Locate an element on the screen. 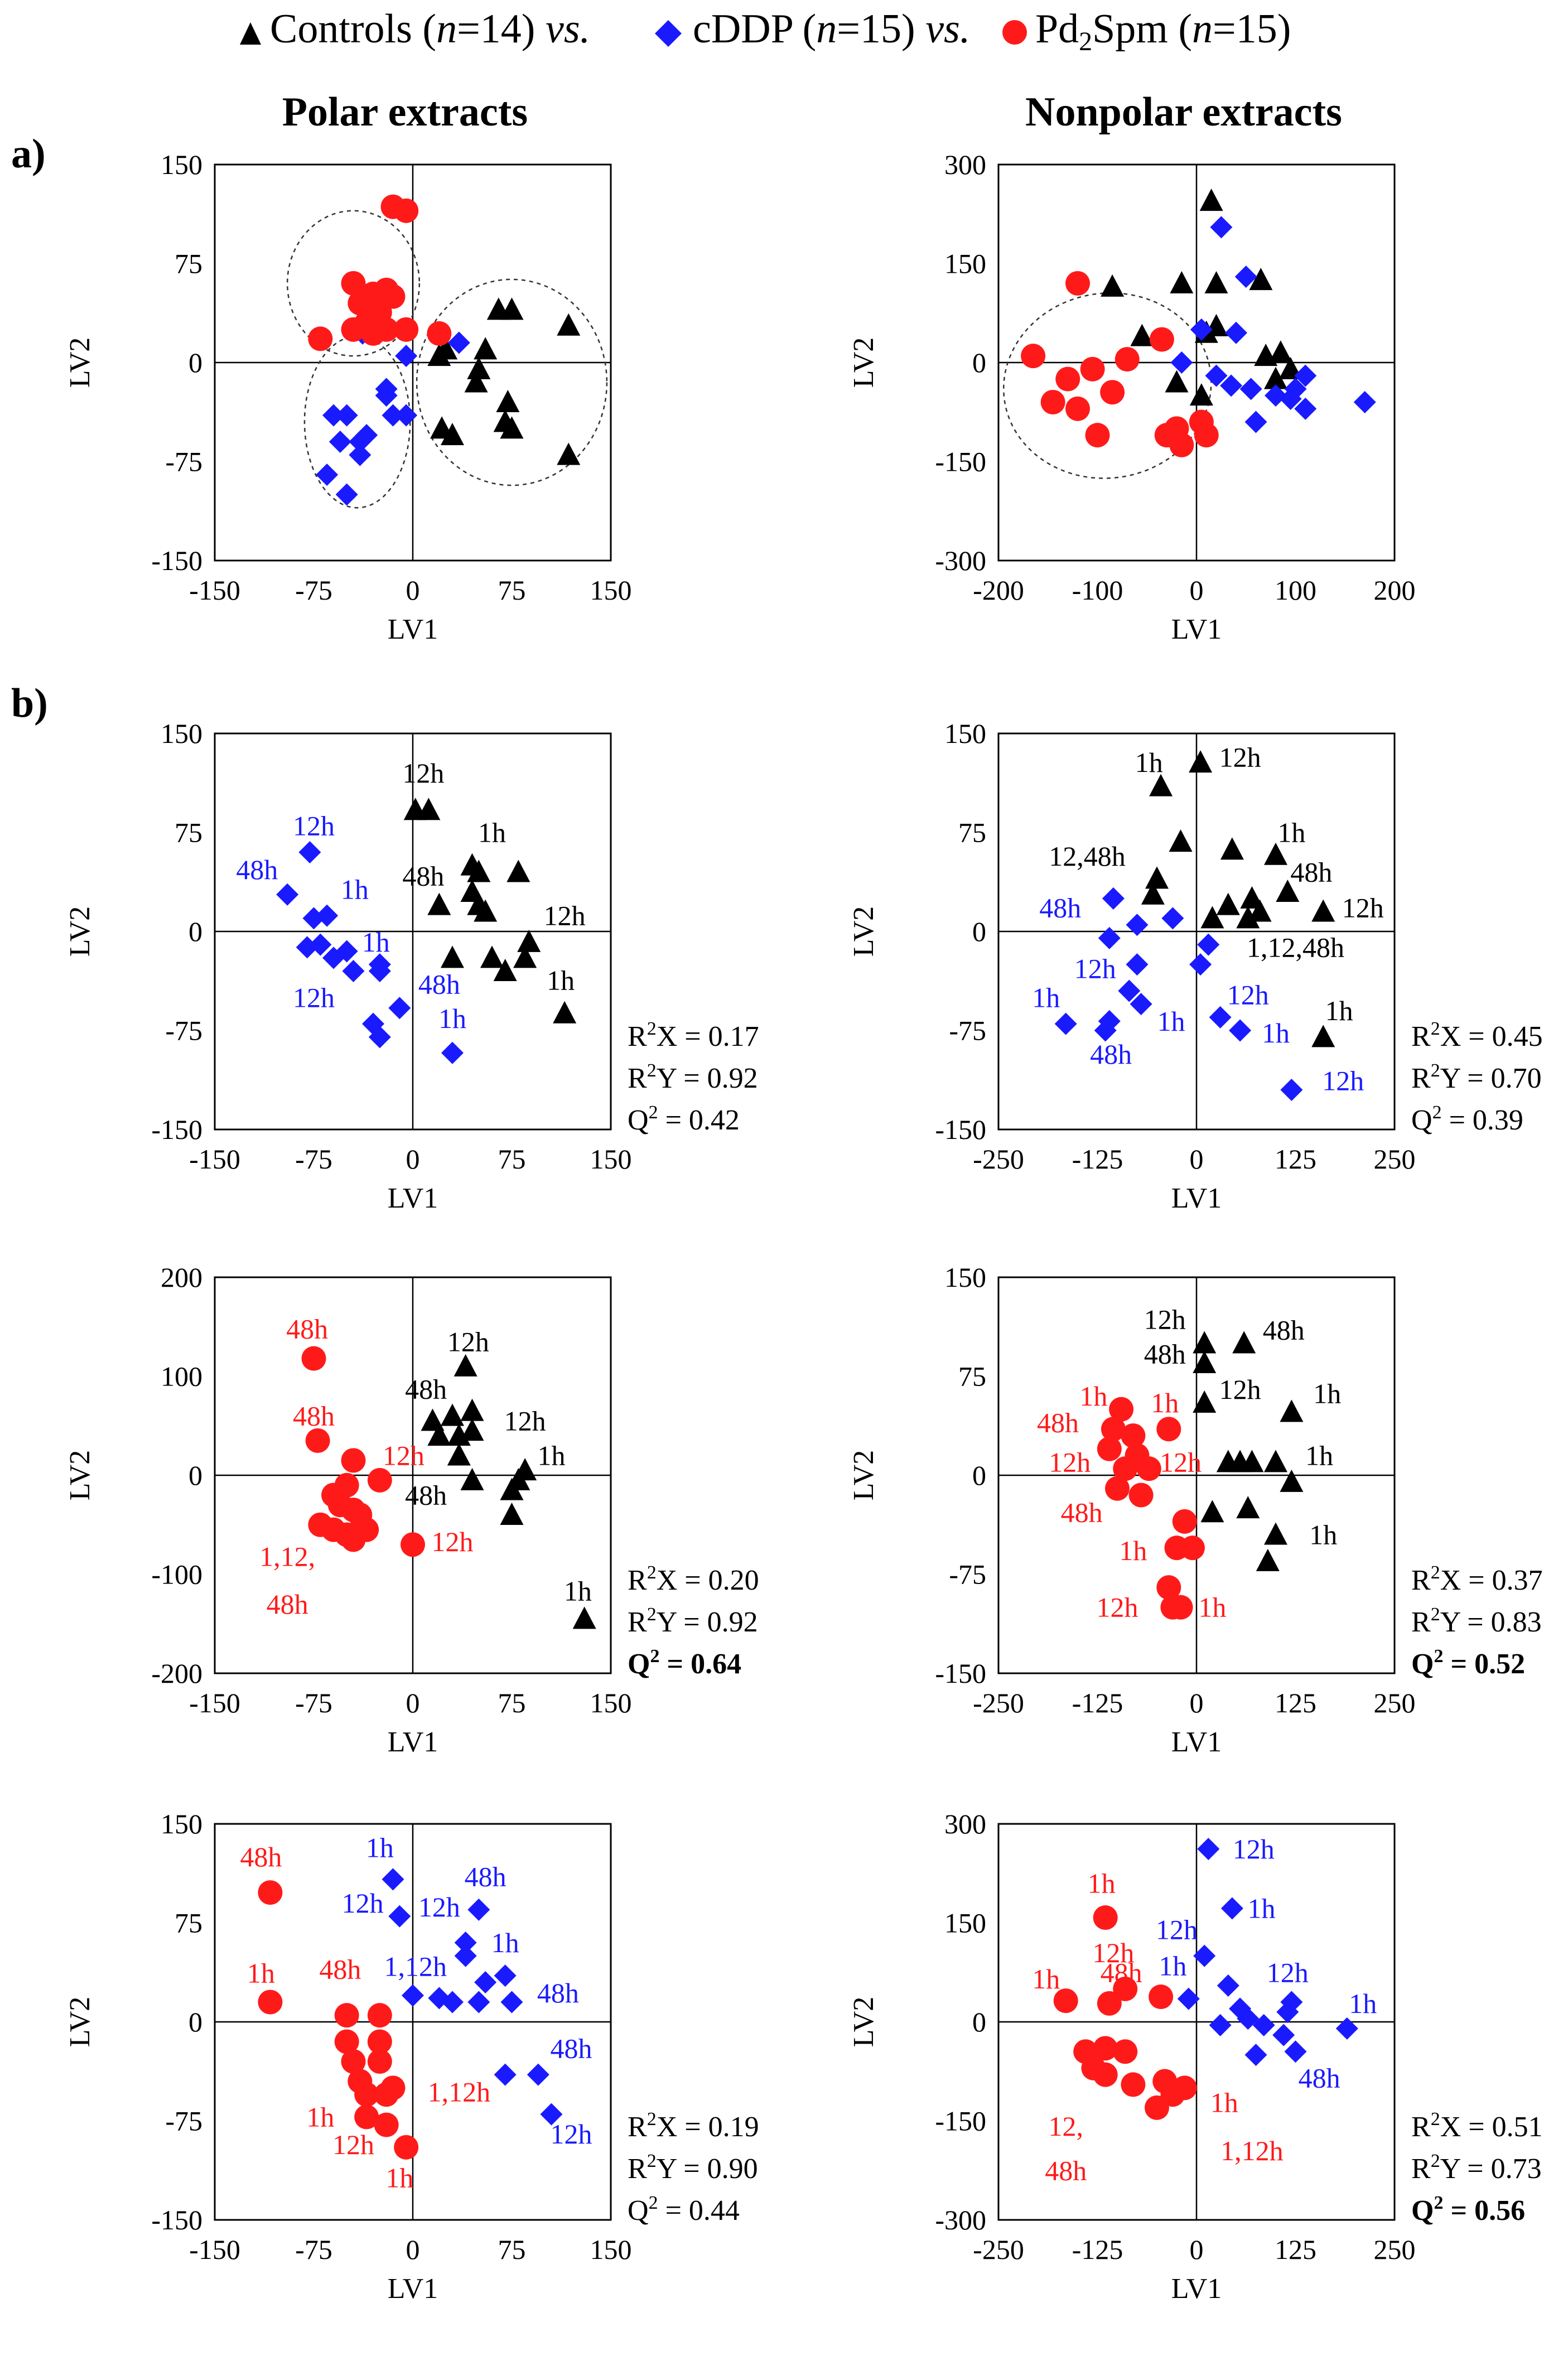 The height and width of the screenshot is (2361, 1568). column-title-nonpolar: Nonpolar extracts is located at coordinates (1183, 112).